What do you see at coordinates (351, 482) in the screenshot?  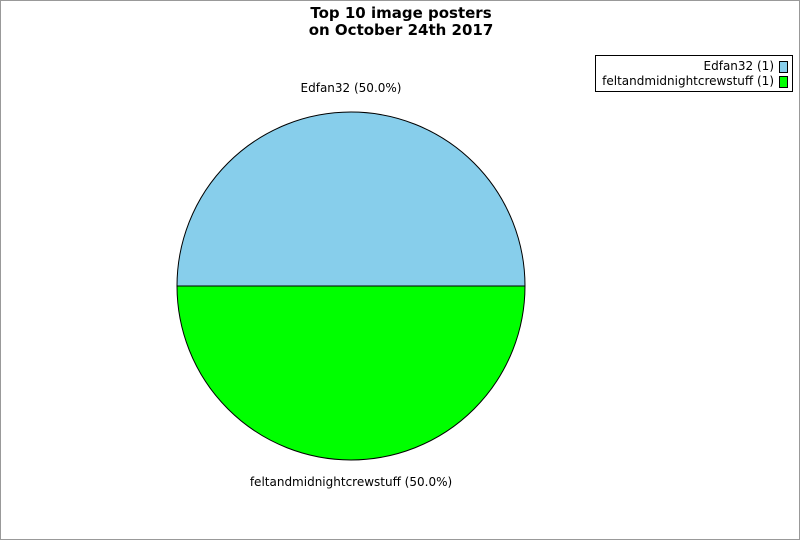 I see `slice-label-1: feltandmidnightcrewstuff (50.0%)` at bounding box center [351, 482].